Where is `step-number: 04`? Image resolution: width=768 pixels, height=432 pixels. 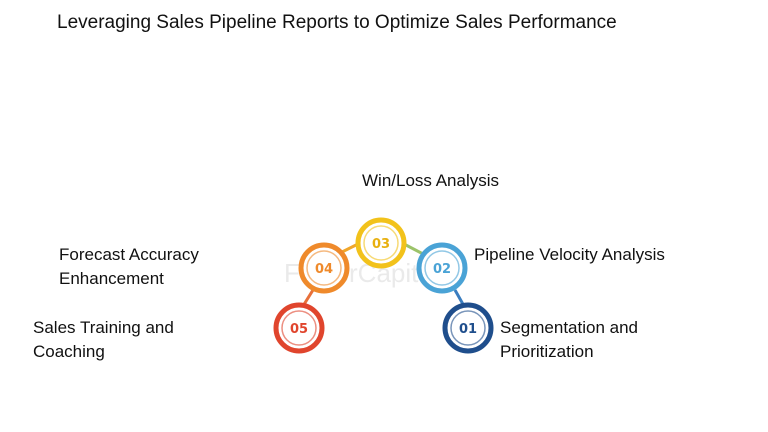
step-number: 04 is located at coordinates (324, 269).